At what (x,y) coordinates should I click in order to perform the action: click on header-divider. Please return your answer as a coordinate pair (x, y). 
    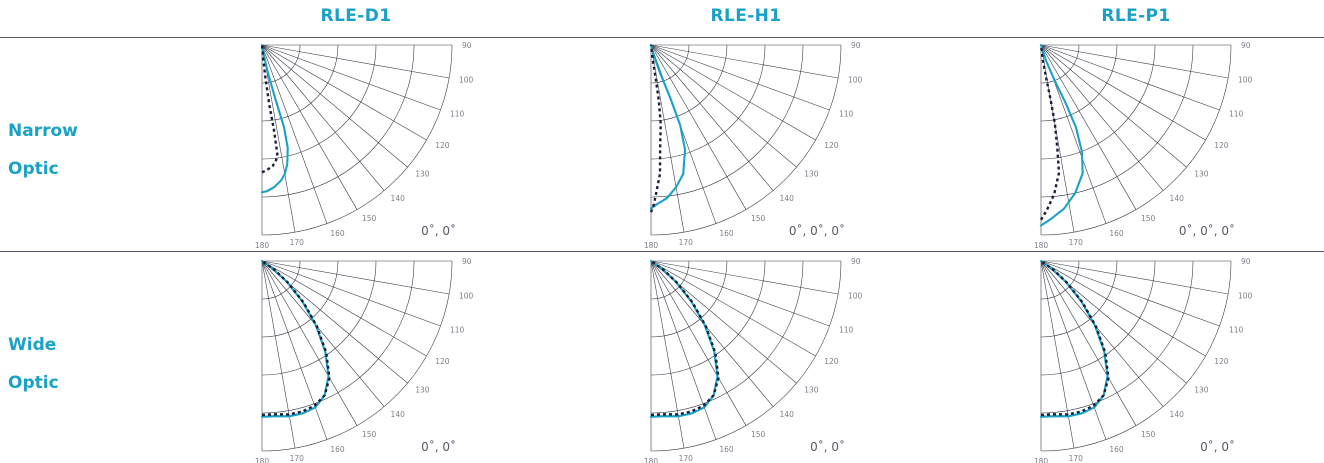
    Looking at the image, I should click on (662, 37).